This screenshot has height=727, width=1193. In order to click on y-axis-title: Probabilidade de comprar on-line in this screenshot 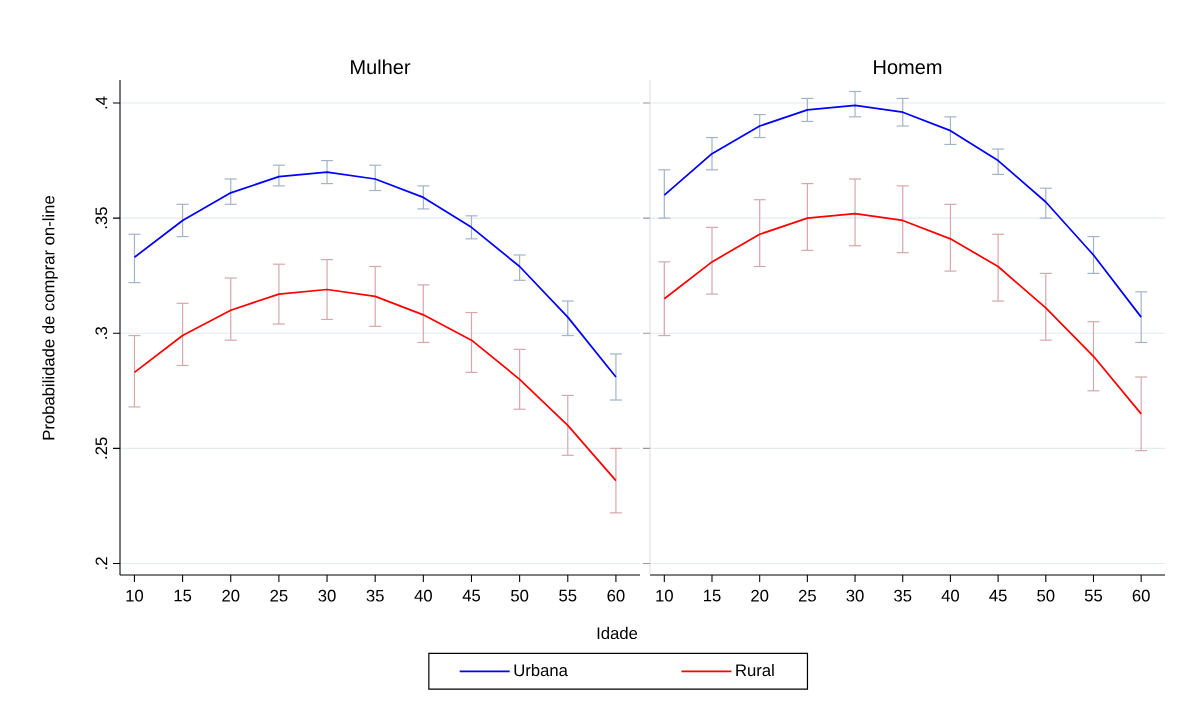, I will do `click(50, 318)`.